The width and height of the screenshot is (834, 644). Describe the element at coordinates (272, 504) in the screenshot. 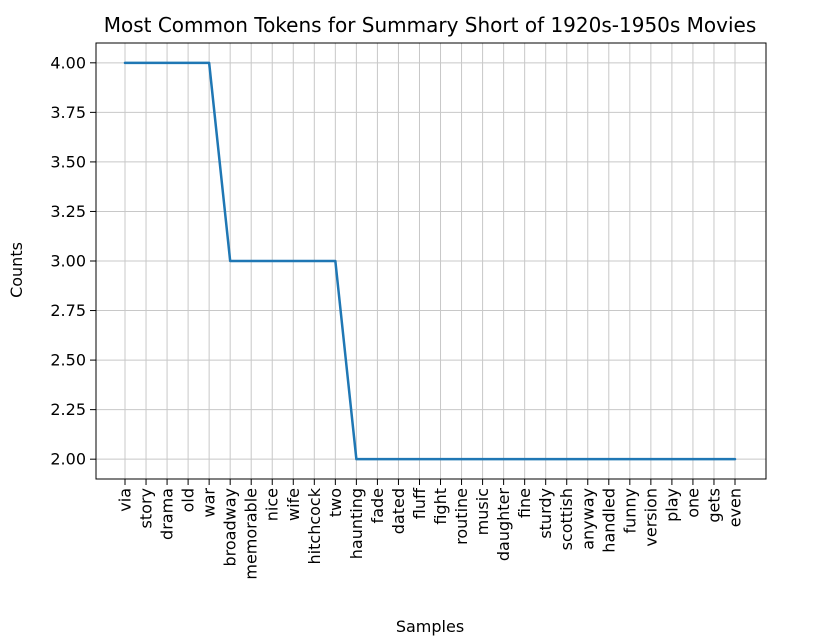

I see `x-tick-label: nice` at that location.